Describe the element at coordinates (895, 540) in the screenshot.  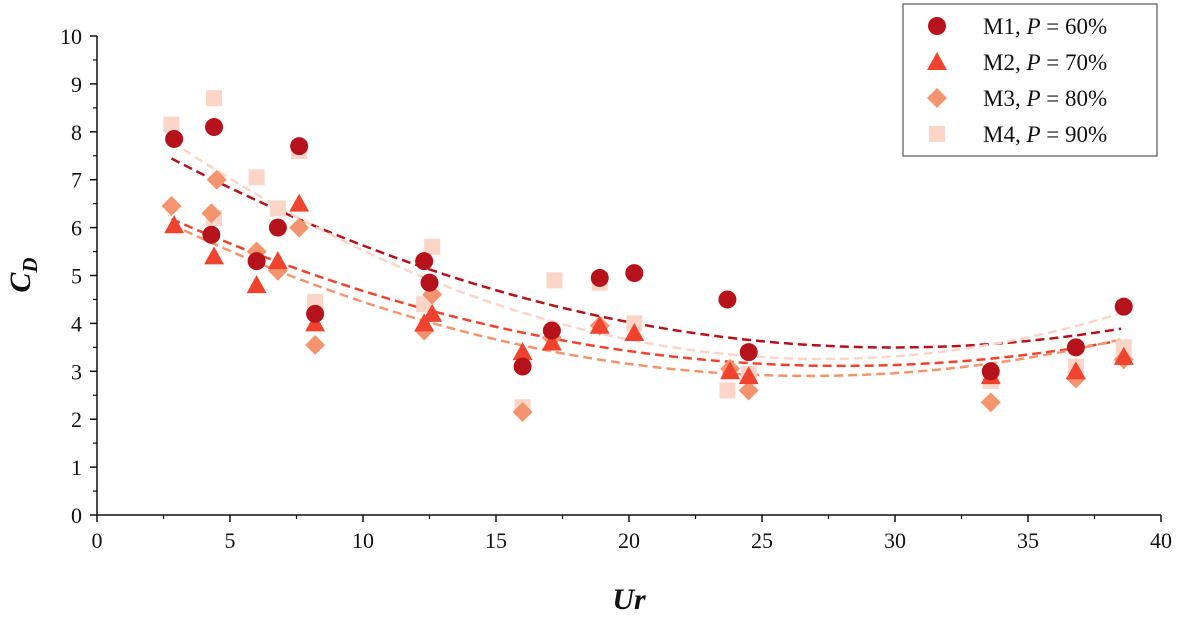
I see `x-tick-label: 30` at that location.